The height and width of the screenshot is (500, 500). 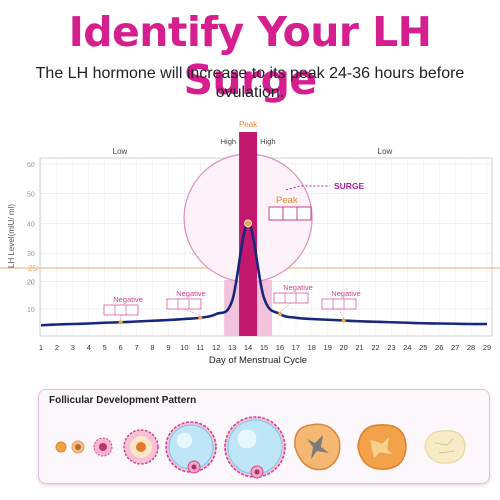 I want to click on y-axis-label: LH Level(mlU/ ml), so click(x=11, y=236).